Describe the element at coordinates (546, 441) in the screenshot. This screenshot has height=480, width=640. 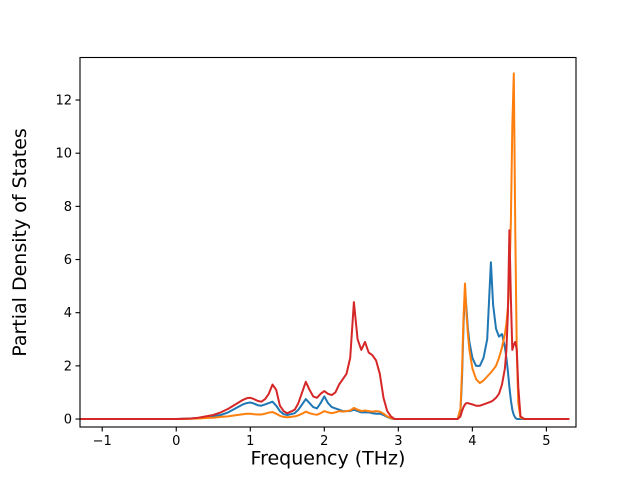
I see `x-tick-label: 5` at that location.